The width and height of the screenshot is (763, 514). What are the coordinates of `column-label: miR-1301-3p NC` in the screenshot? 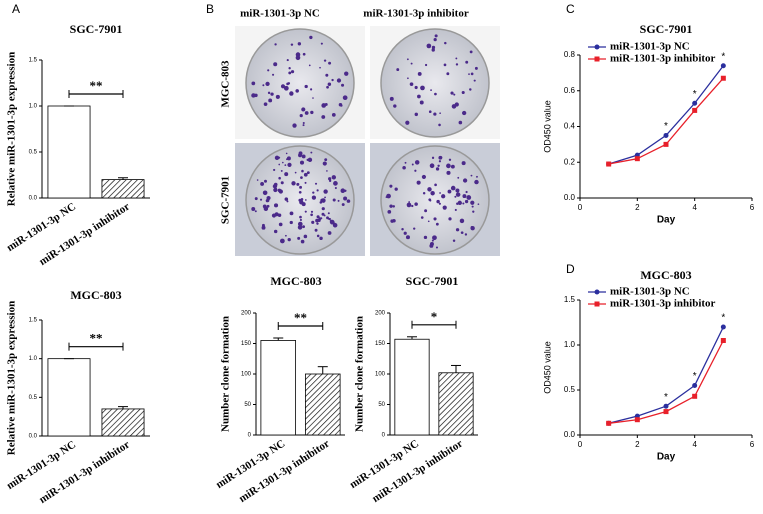 It's located at (280, 14).